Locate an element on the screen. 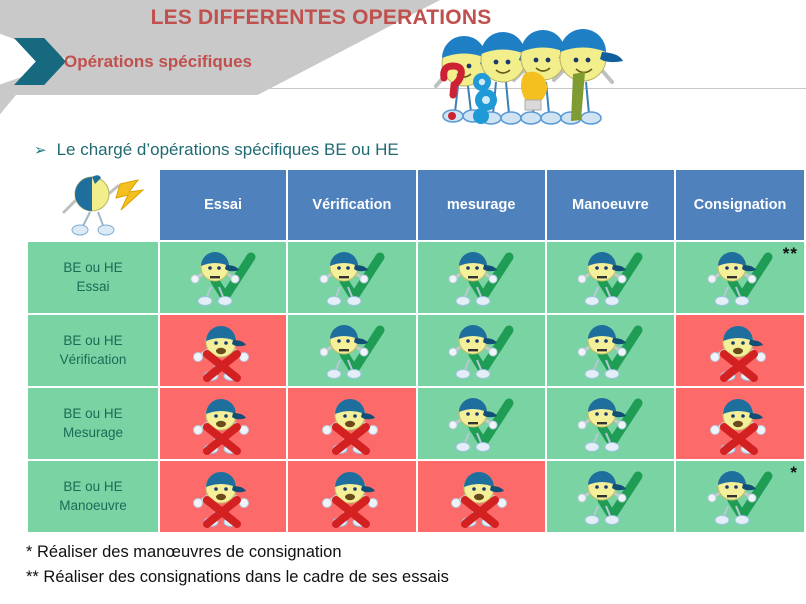 This screenshot has height=604, width=806. matrix-cell-r3-c3 is located at coordinates (481, 423).